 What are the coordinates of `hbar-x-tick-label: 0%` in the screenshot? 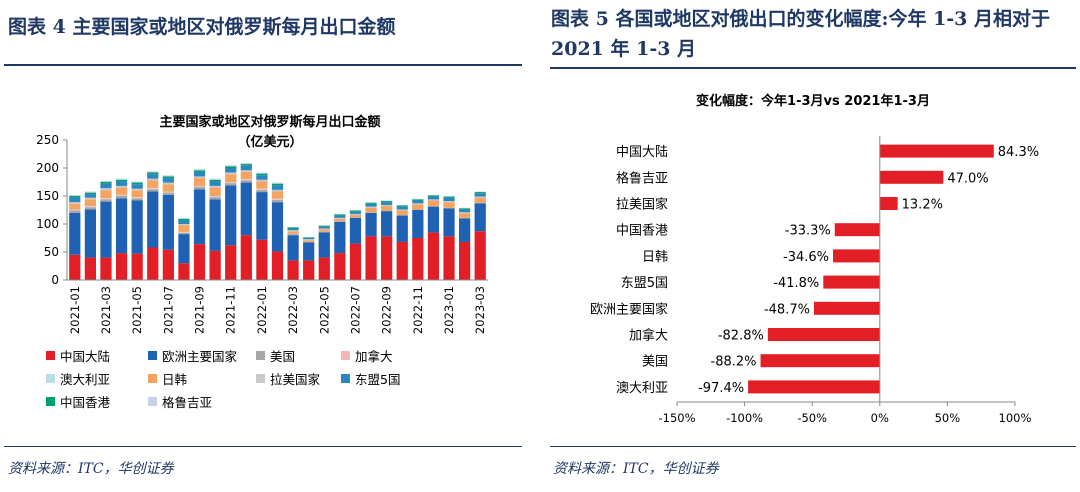 It's located at (880, 418).